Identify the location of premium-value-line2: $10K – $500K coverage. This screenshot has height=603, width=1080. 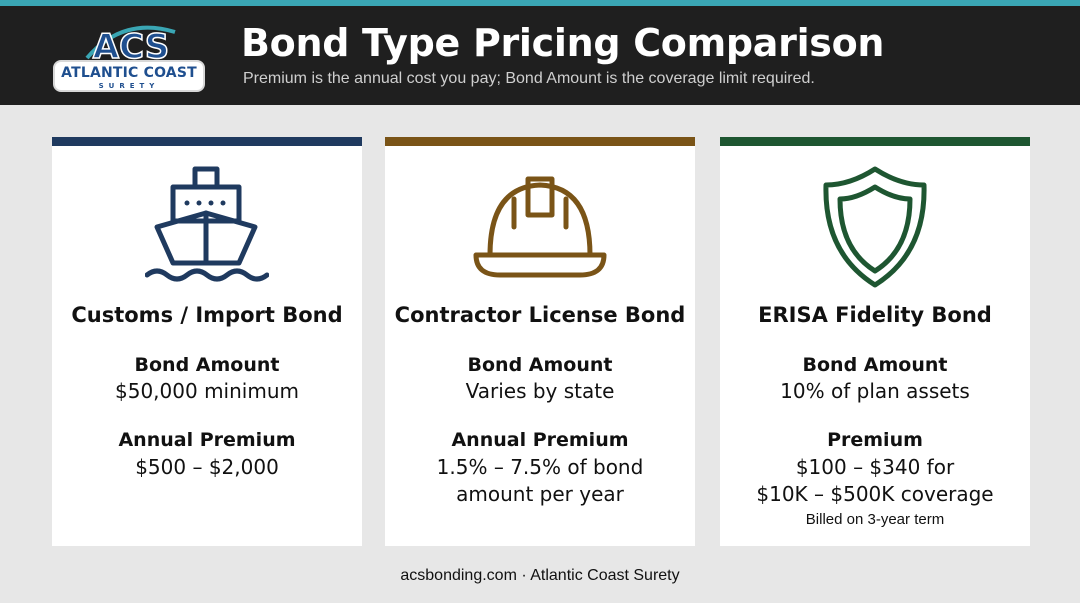
(875, 494).